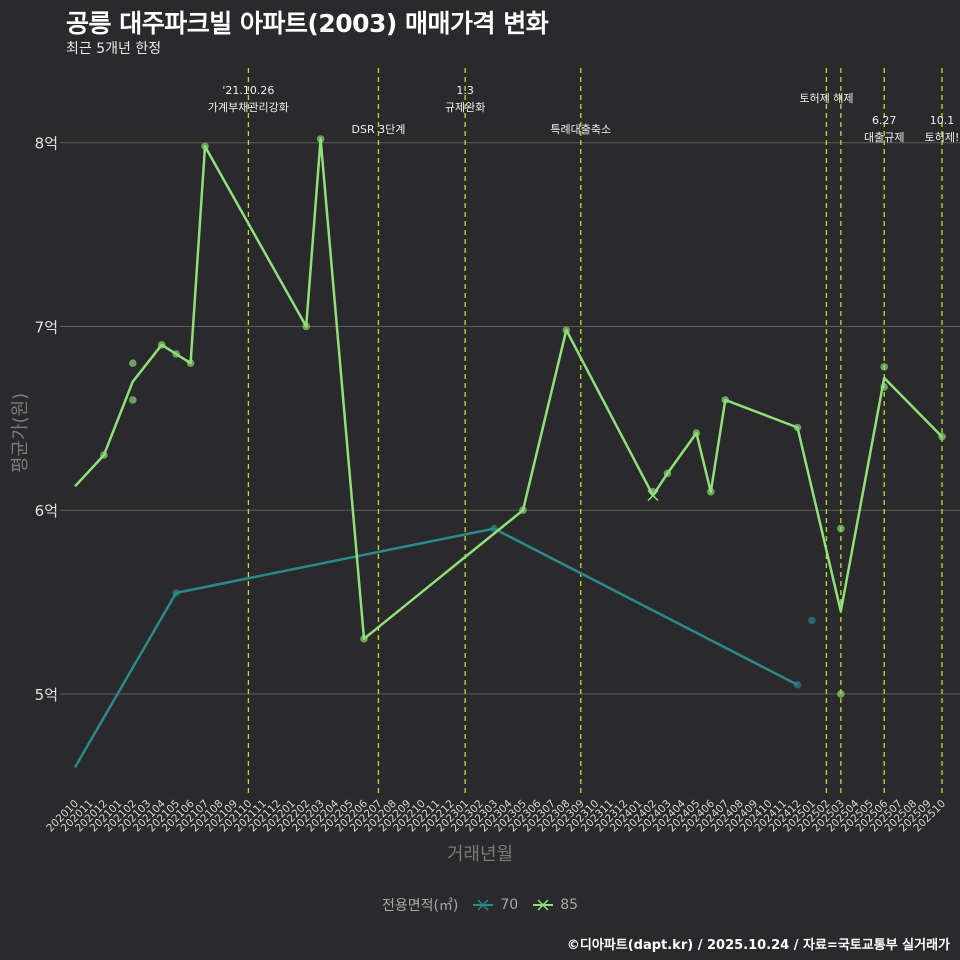  What do you see at coordinates (509, 905) in the screenshot?
I see `legend-label-70: 70` at bounding box center [509, 905].